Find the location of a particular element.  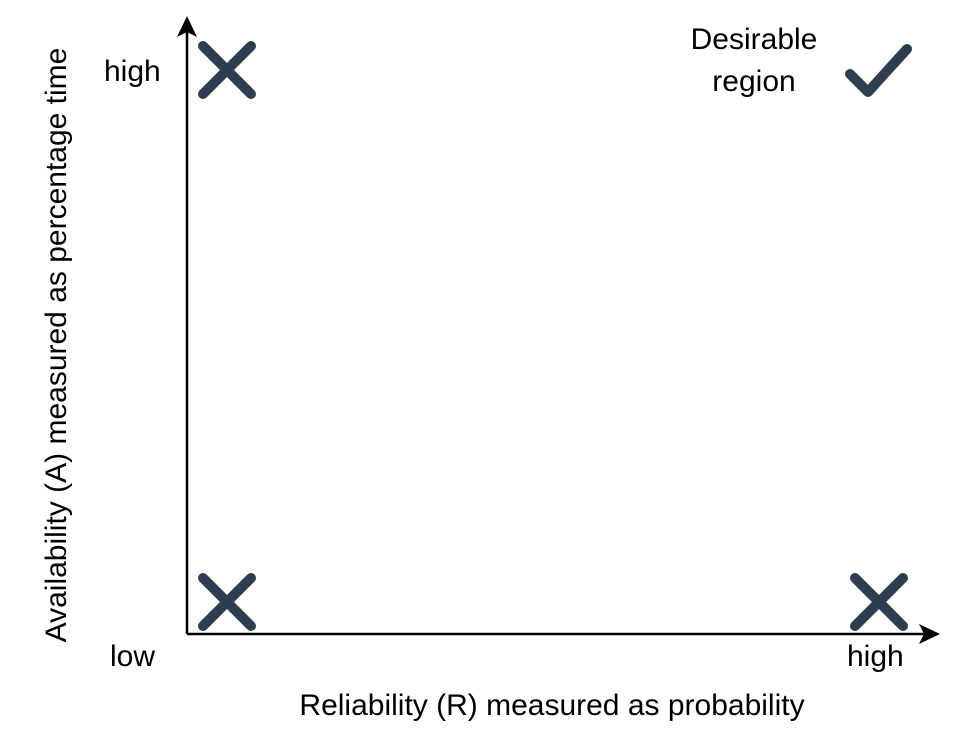

desirable-region-line2: region is located at coordinates (754, 81).